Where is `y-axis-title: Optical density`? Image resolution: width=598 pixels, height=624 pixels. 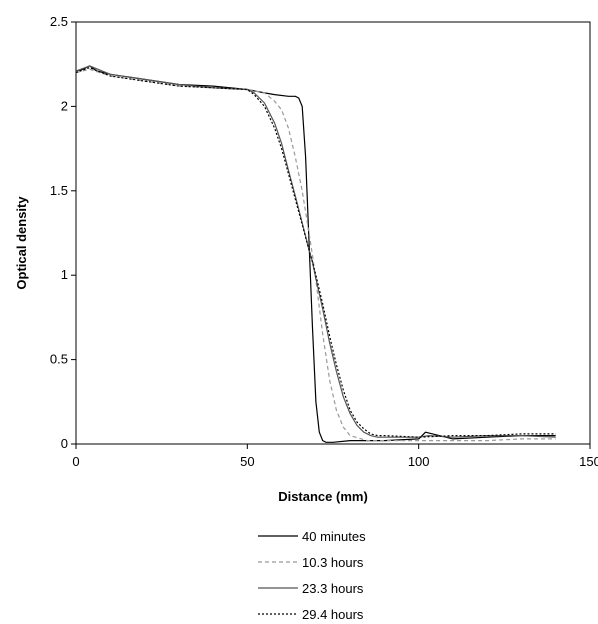 y-axis-title: Optical density is located at coordinates (21, 243).